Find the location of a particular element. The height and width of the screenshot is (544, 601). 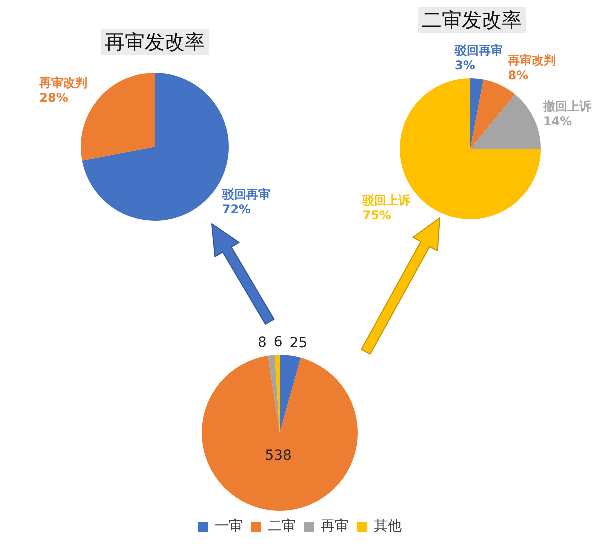

legend-label: 再审 is located at coordinates (335, 526).